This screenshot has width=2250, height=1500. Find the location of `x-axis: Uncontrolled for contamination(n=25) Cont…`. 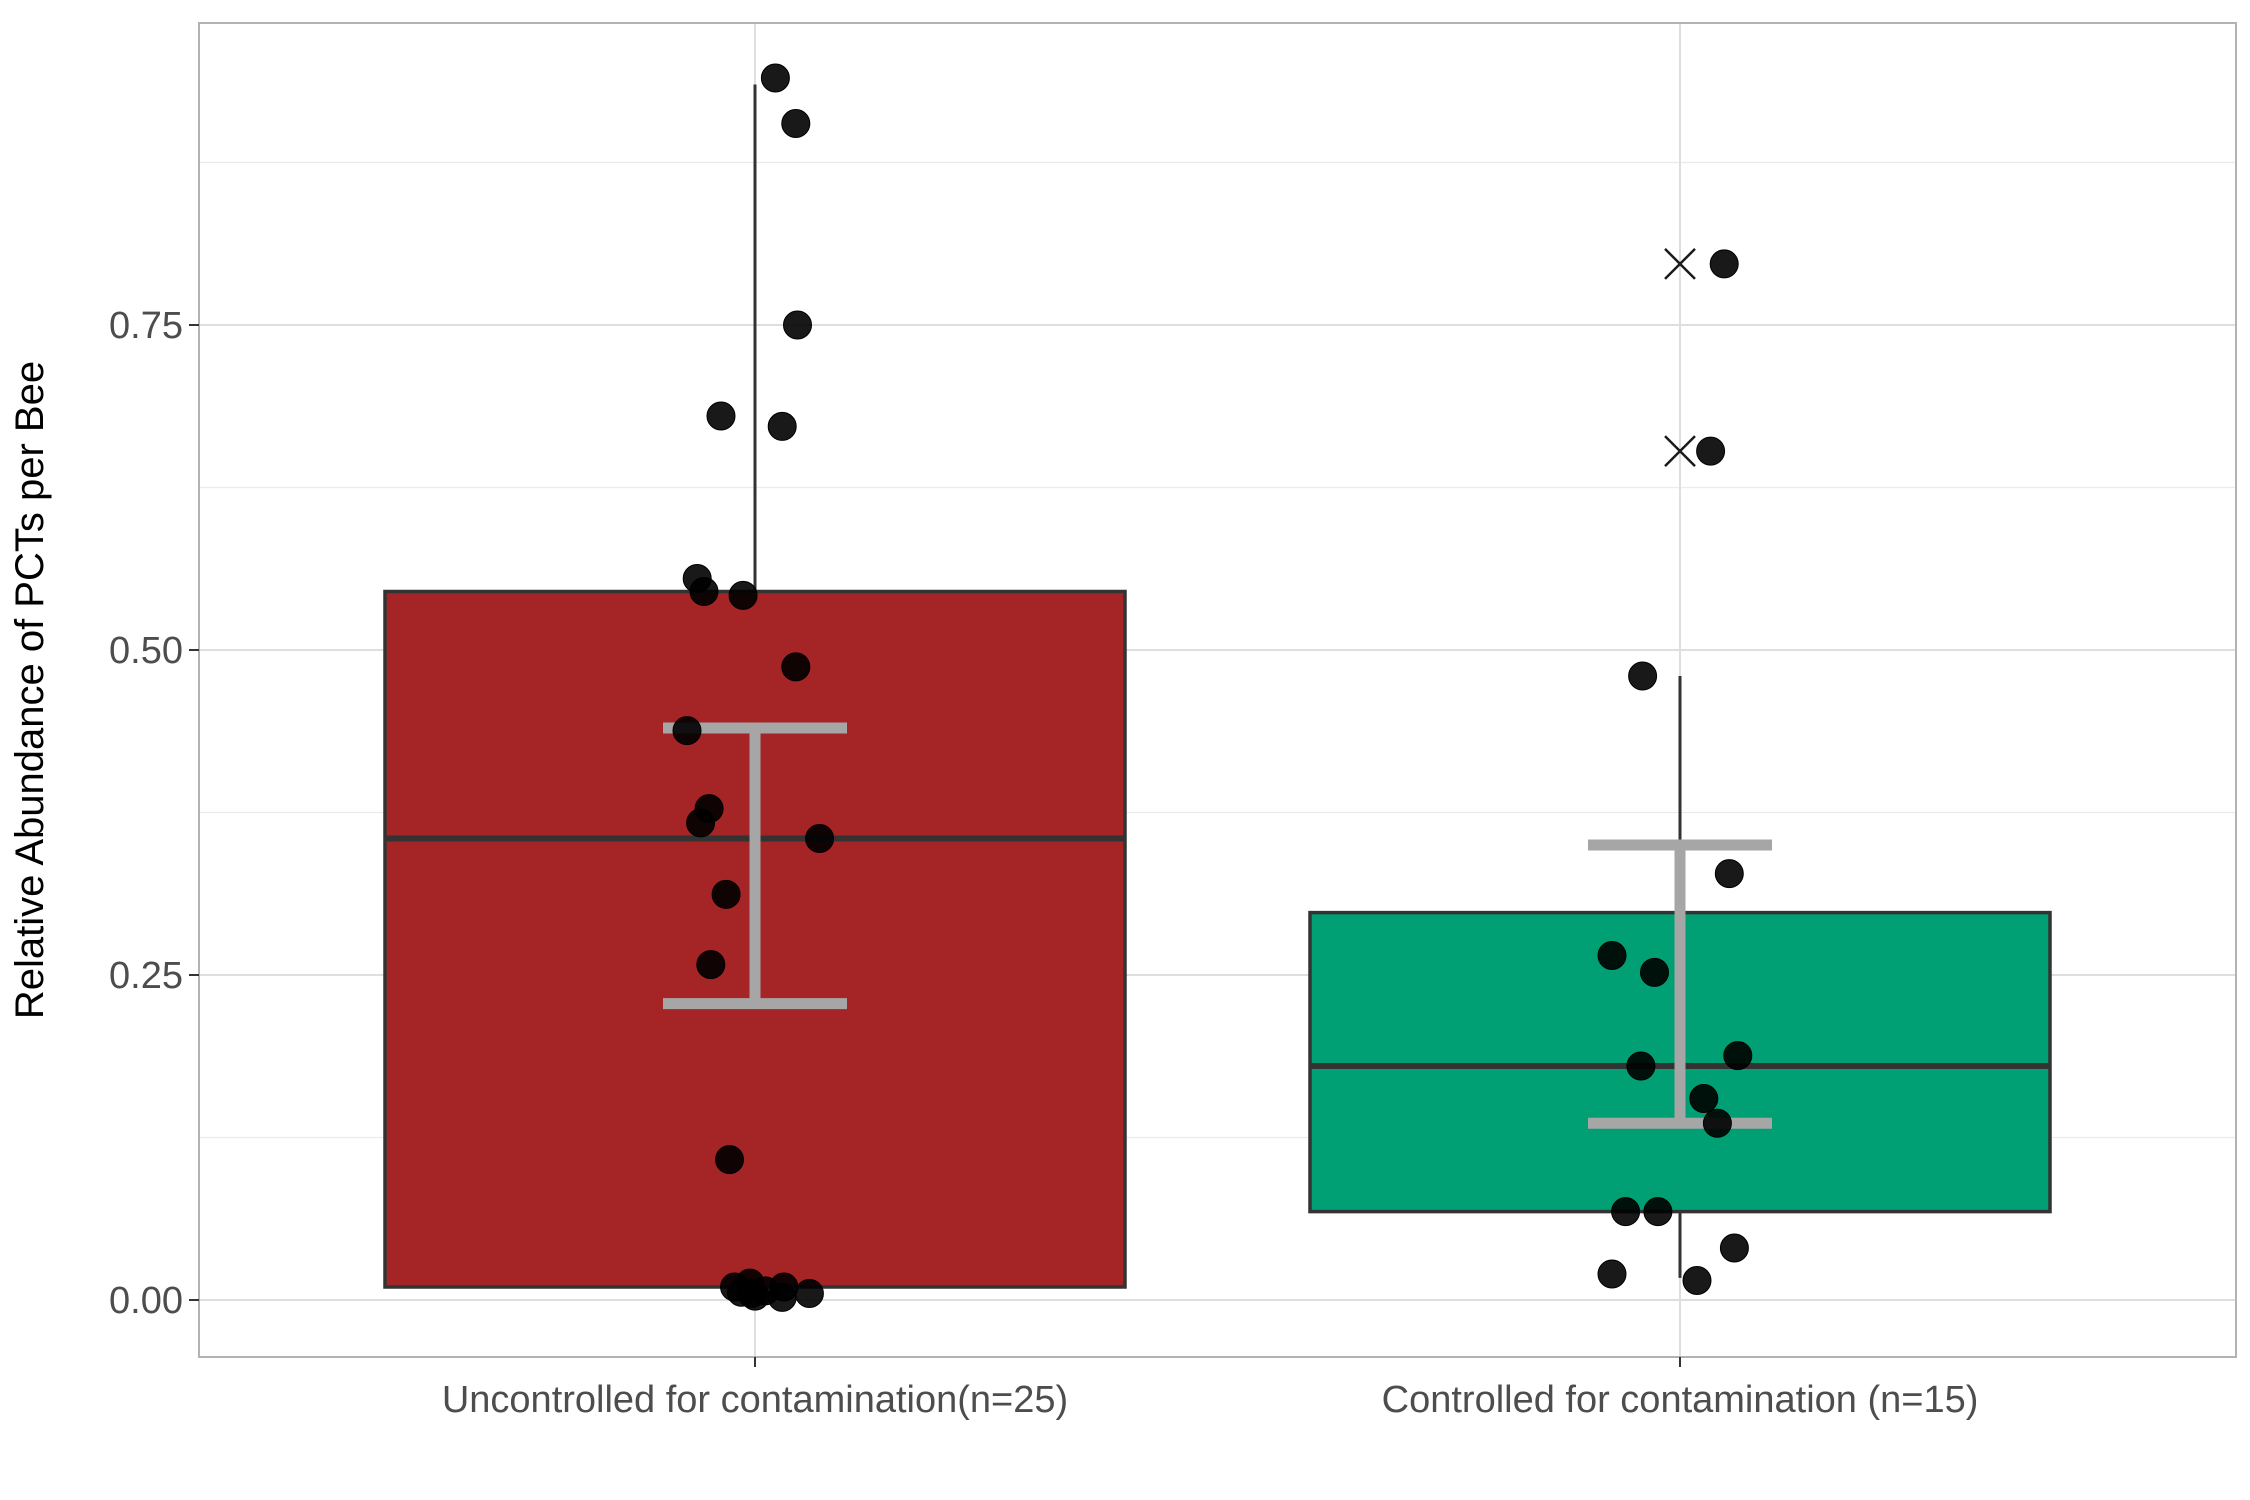

x-axis: Uncontrolled for contamination(n=25) Cont… is located at coordinates (1210, 1389).